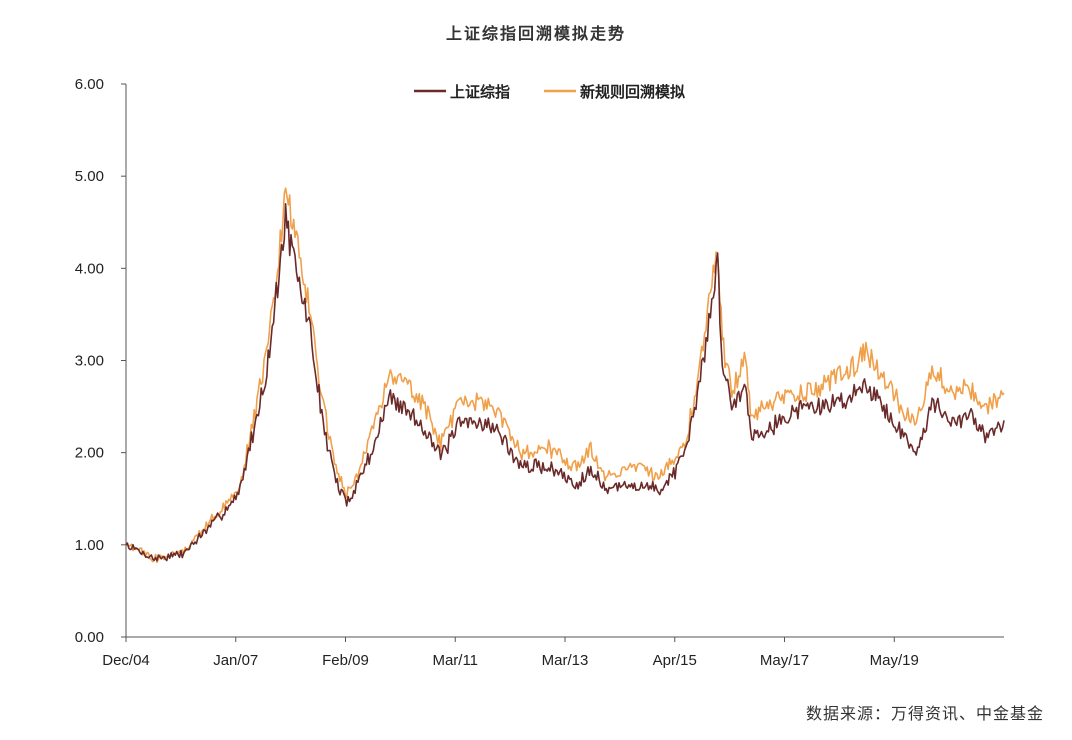  I want to click on legend-label: 新规则回溯模拟, so click(632, 92).